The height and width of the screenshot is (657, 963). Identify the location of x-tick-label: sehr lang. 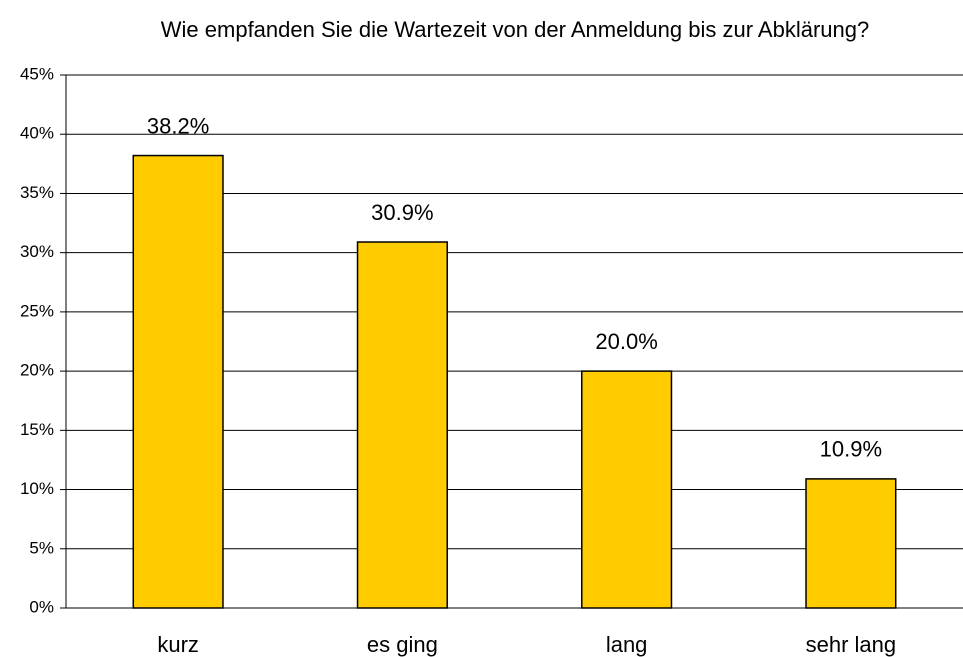
(851, 644).